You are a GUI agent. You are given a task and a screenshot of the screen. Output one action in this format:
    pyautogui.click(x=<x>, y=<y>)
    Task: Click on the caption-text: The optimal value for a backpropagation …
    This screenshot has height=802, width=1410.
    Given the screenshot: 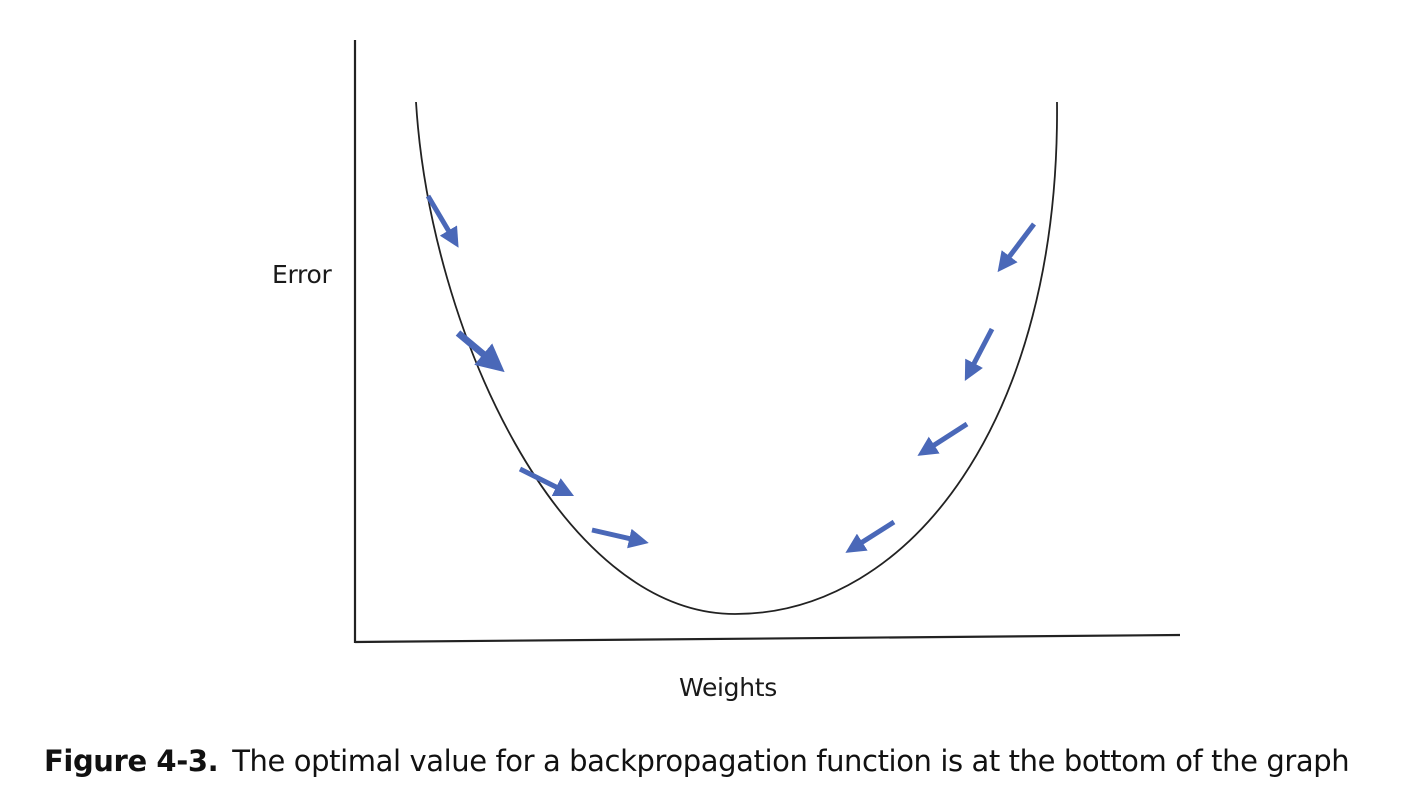 What is the action you would take?
    pyautogui.click(x=791, y=761)
    